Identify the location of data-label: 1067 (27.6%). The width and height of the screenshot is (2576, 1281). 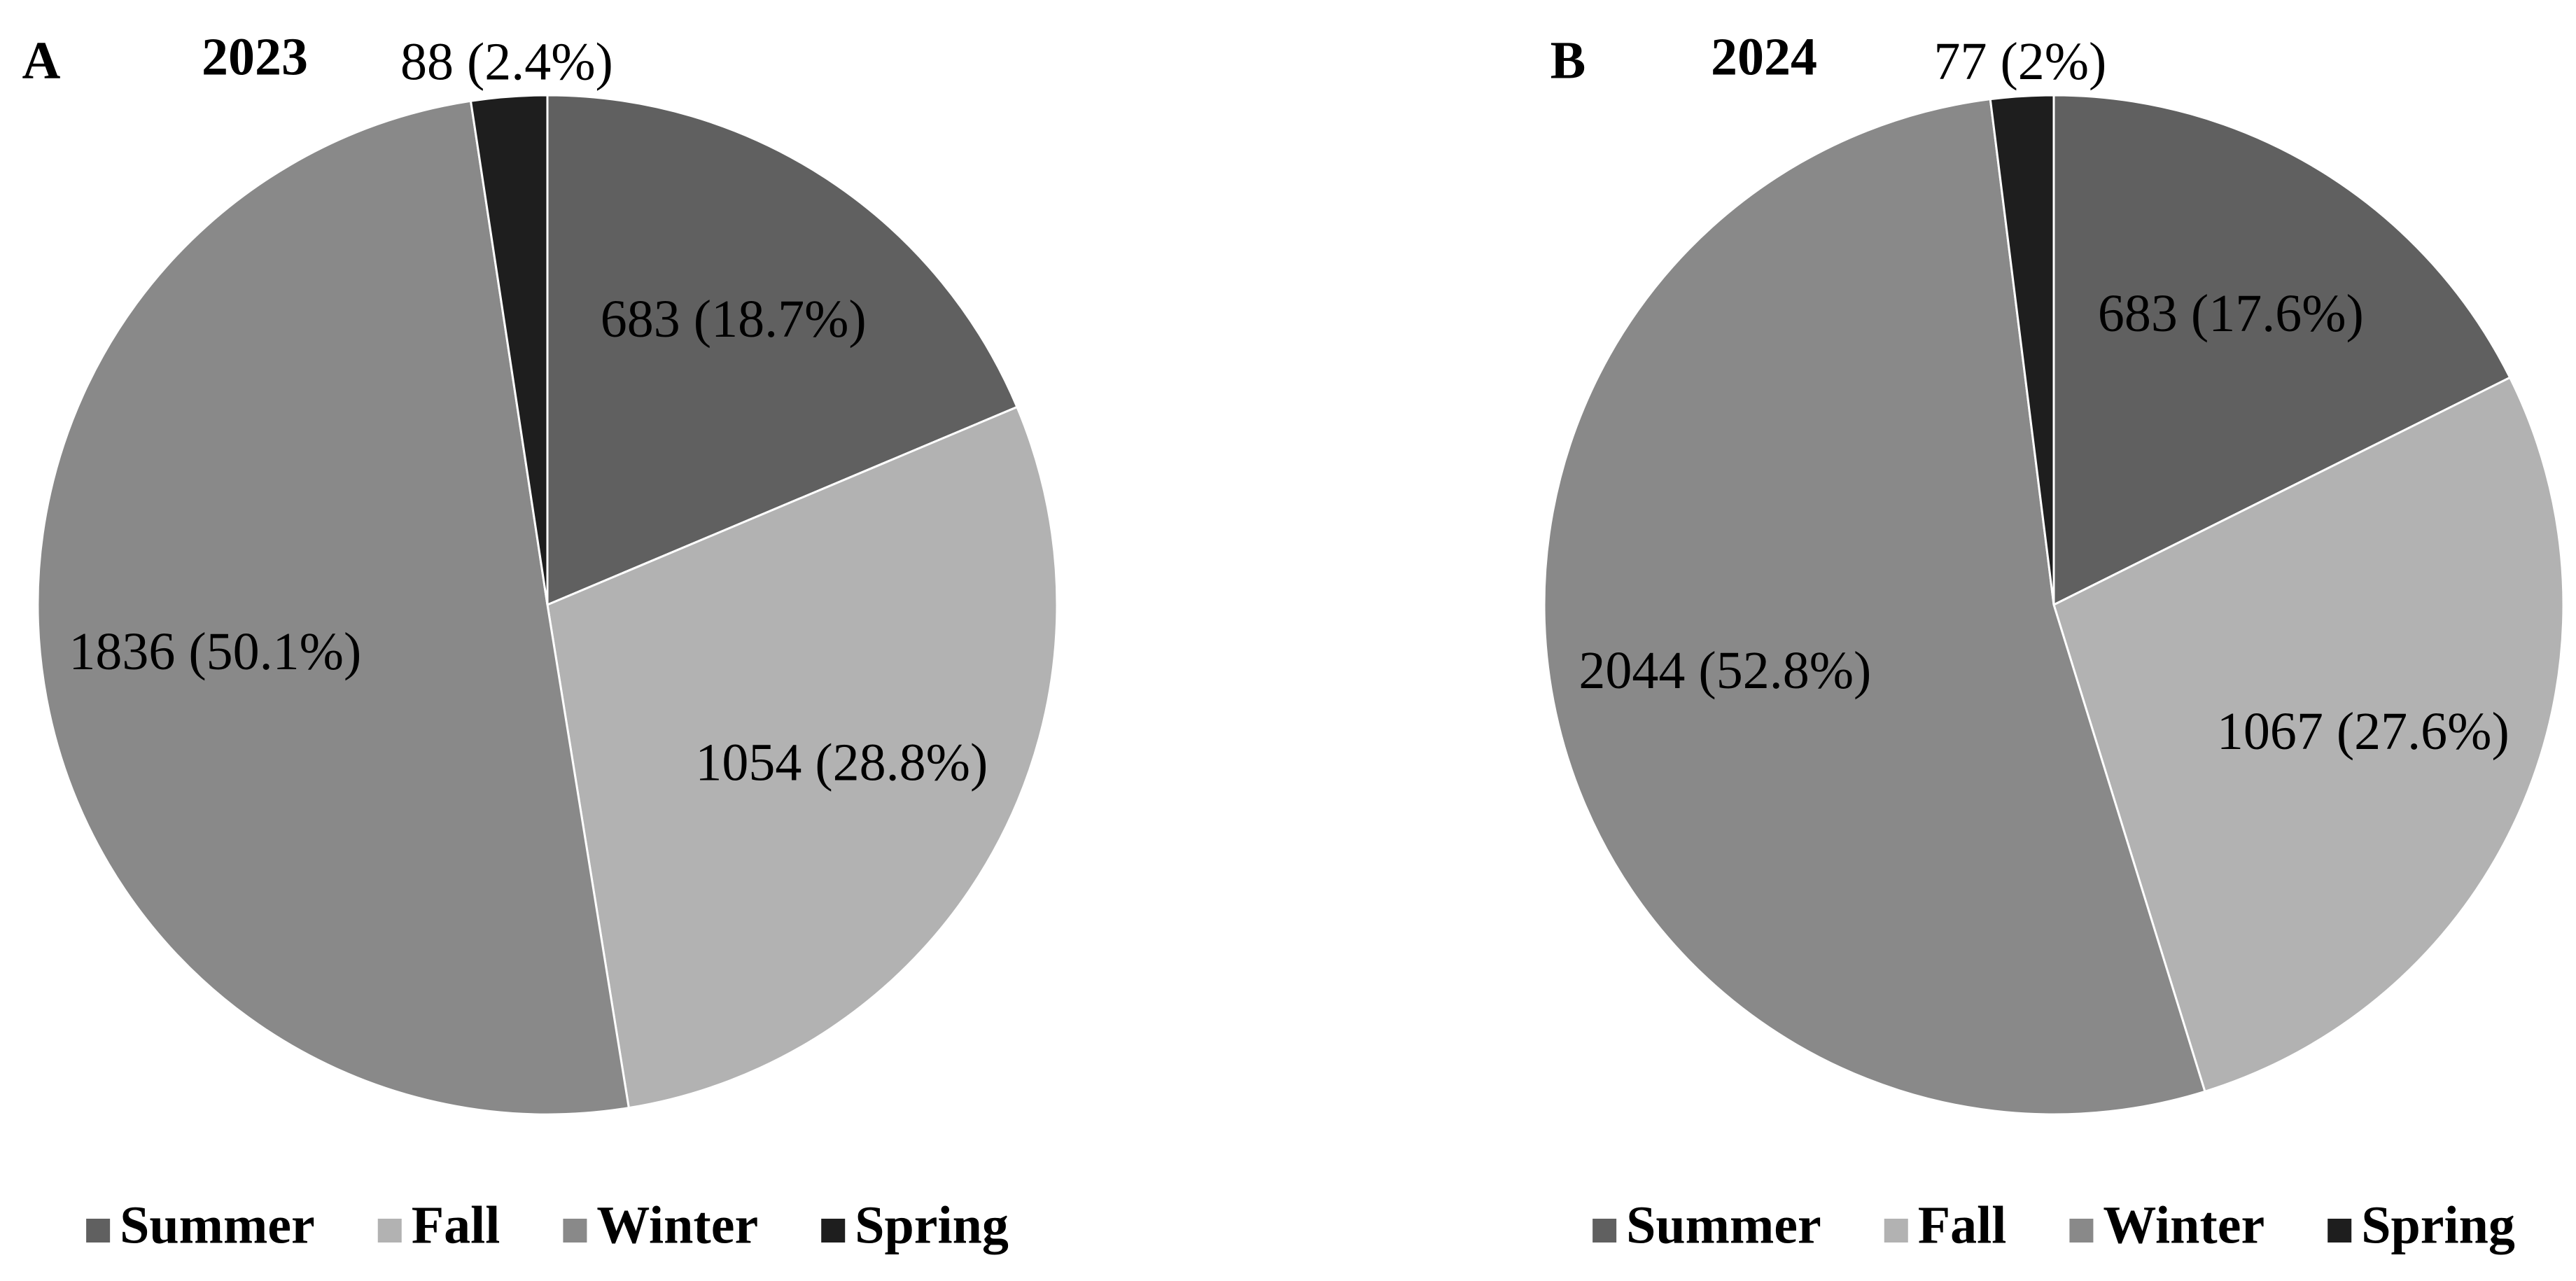
(2363, 731).